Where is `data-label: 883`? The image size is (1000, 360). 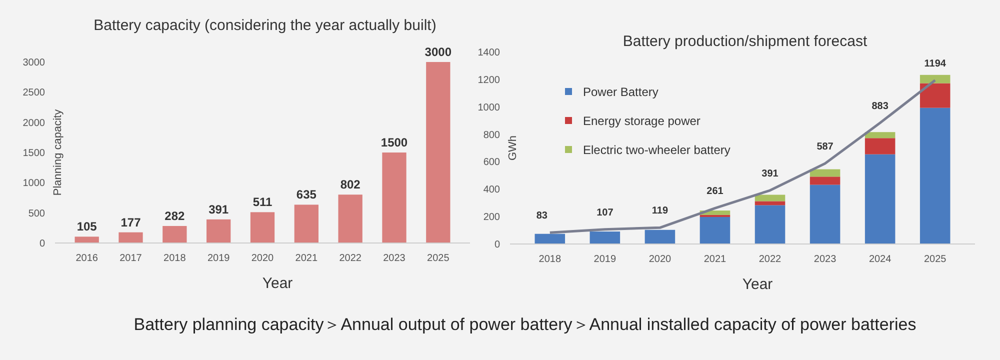
data-label: 883 is located at coordinates (880, 106).